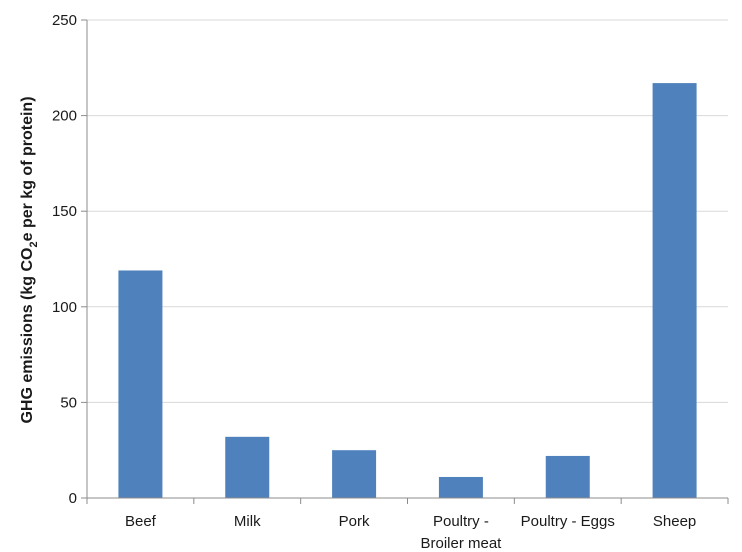 The width and height of the screenshot is (742, 552). Describe the element at coordinates (64, 307) in the screenshot. I see `y-tick-label: 100` at that location.